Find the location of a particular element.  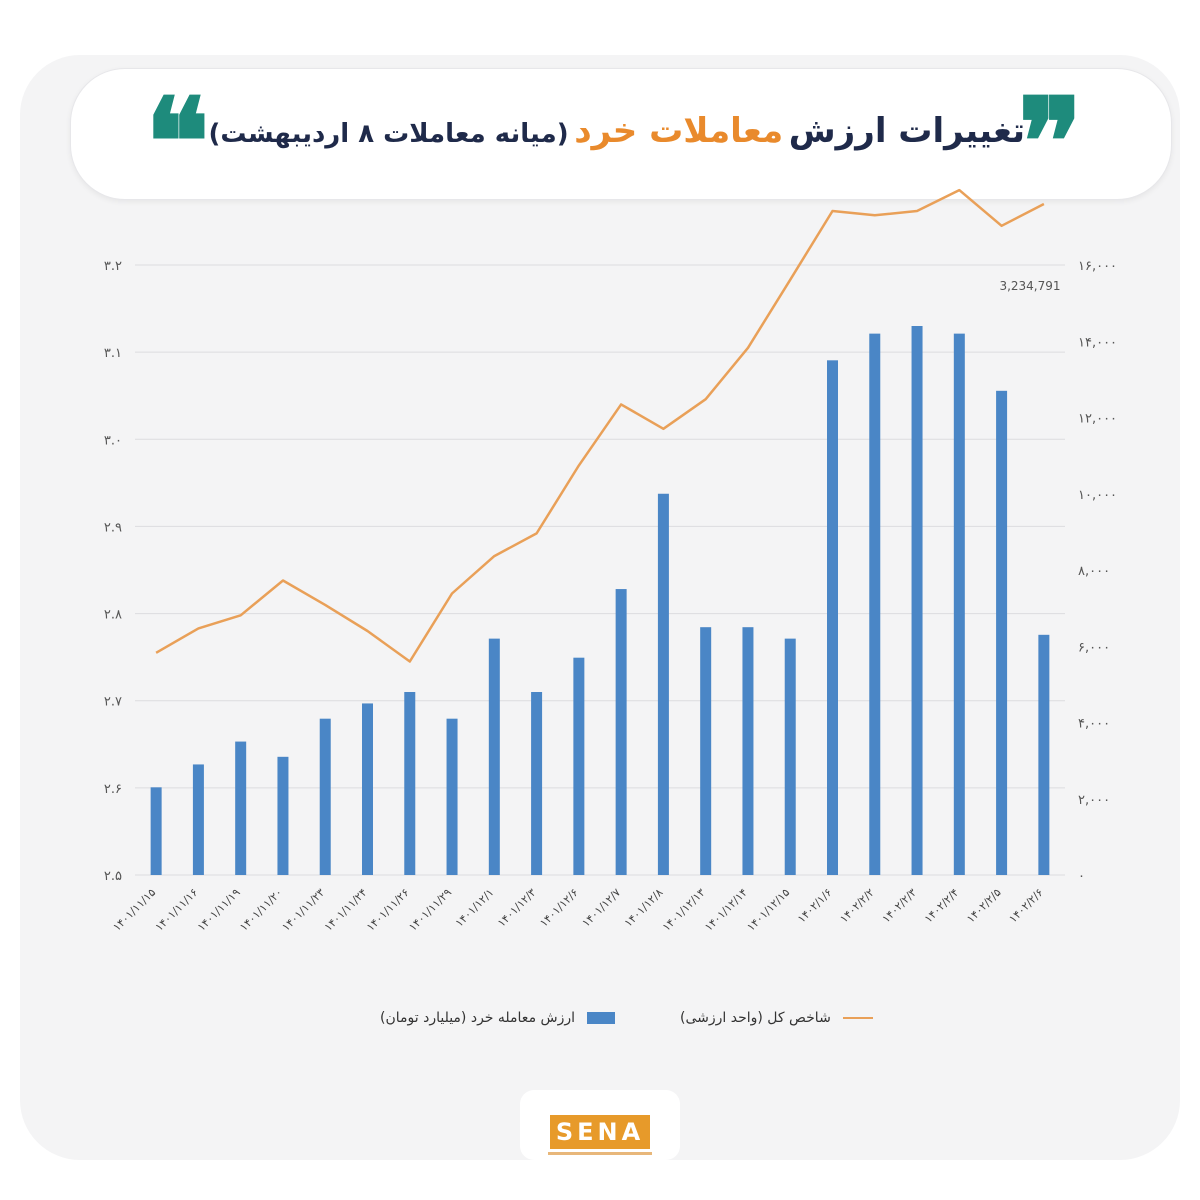

x-tick-label: ۱۴۰۱/۱۲/۸ is located at coordinates (644, 908).